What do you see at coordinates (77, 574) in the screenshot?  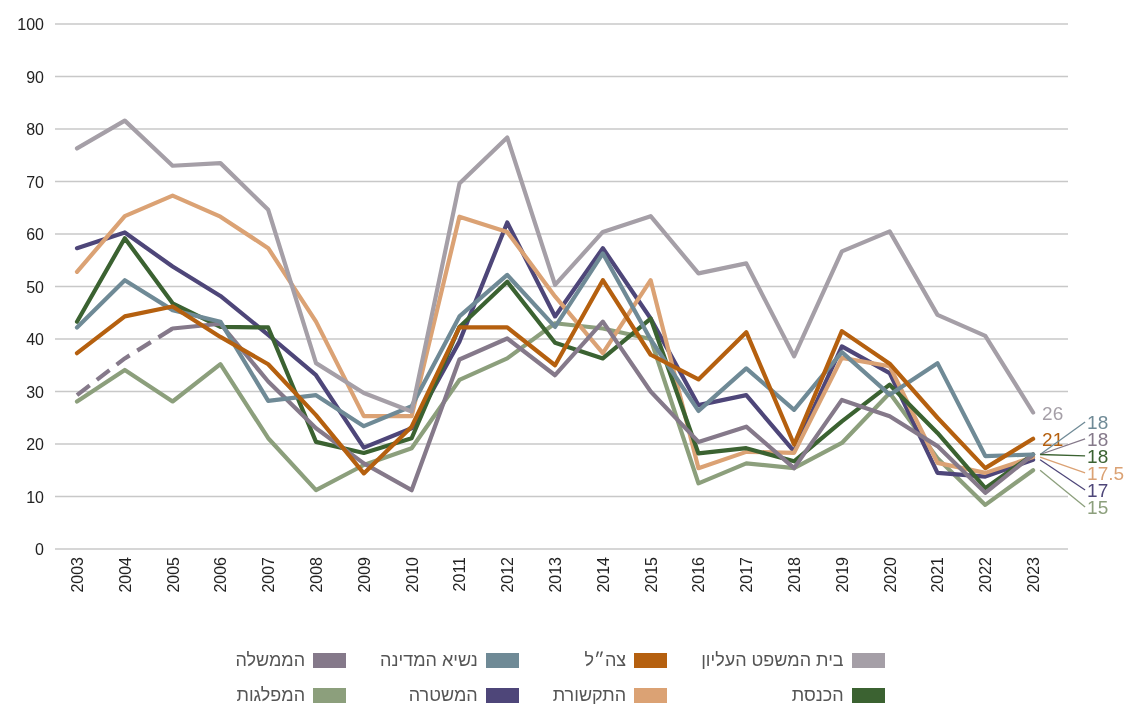 I see `x-tick-label: 2003` at bounding box center [77, 574].